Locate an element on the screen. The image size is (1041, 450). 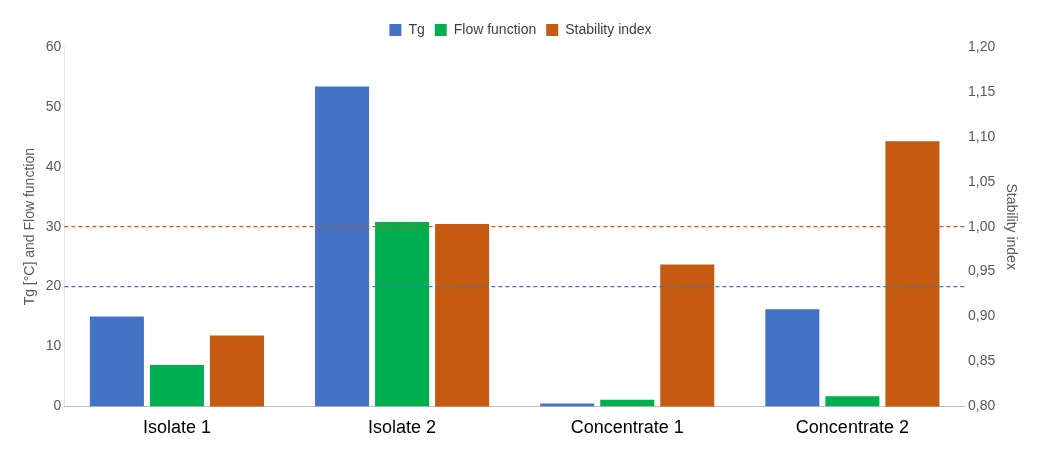
y2-tick-label: 1,00 is located at coordinates (981, 225).